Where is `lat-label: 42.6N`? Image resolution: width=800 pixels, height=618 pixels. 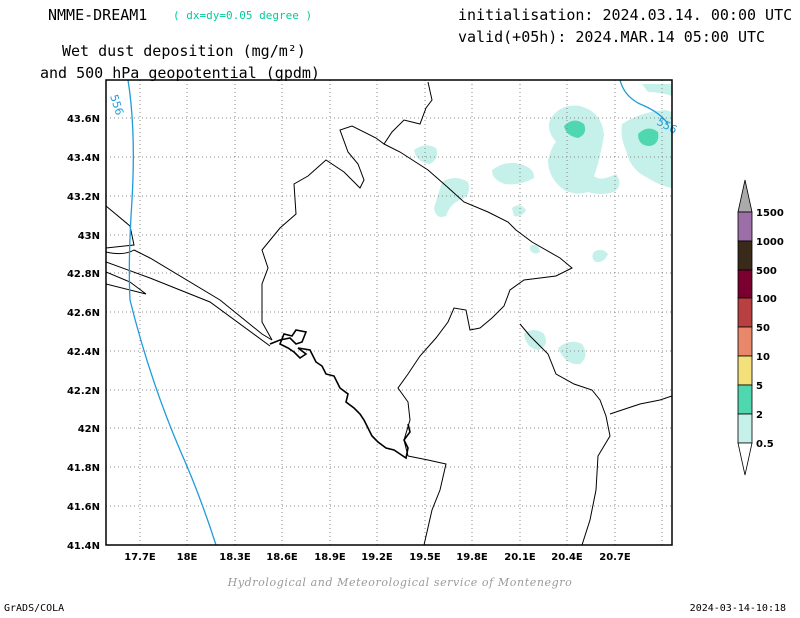
lat-label: 42.6N is located at coordinates (83, 313).